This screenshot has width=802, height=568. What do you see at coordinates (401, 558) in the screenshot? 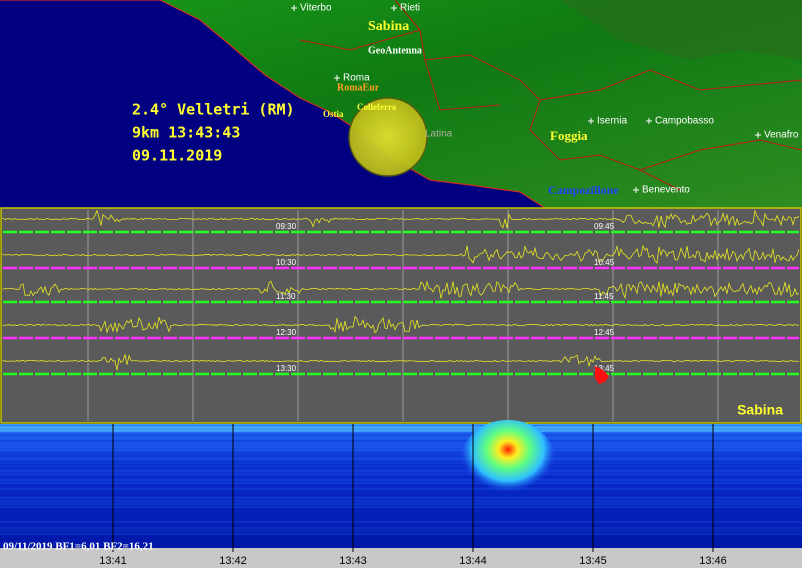
I see `time-axis-bar` at bounding box center [401, 558].